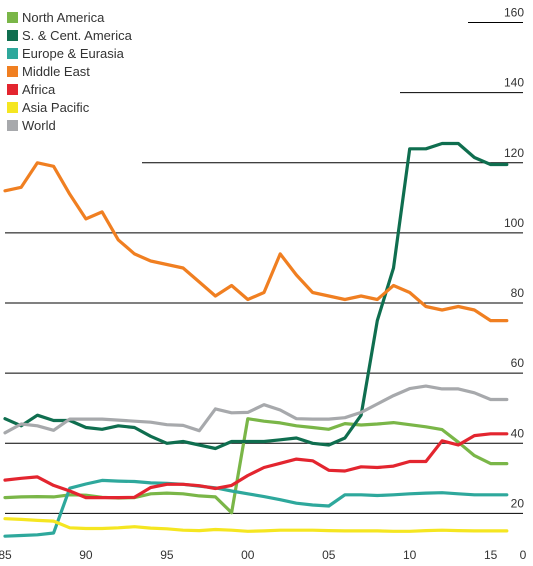 Image resolution: width=533 pixels, height=566 pixels. I want to click on series-line-world, so click(256, 409).